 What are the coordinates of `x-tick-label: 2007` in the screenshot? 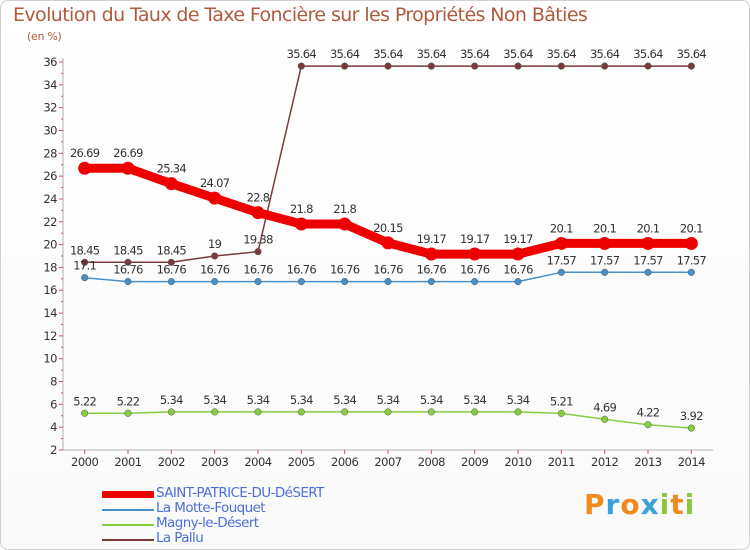 It's located at (387, 462).